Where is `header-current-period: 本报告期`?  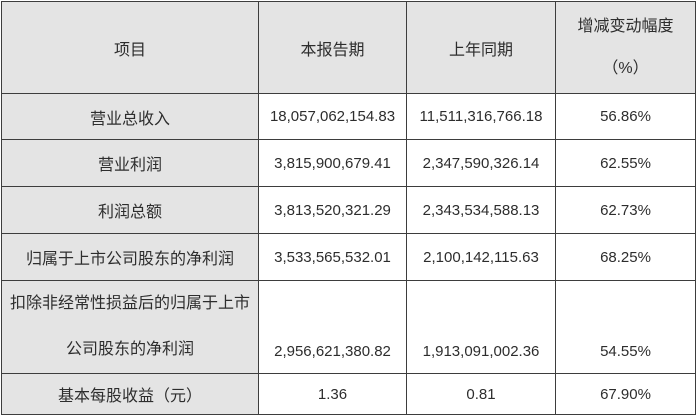
header-current-period: 本报告期 is located at coordinates (332, 47).